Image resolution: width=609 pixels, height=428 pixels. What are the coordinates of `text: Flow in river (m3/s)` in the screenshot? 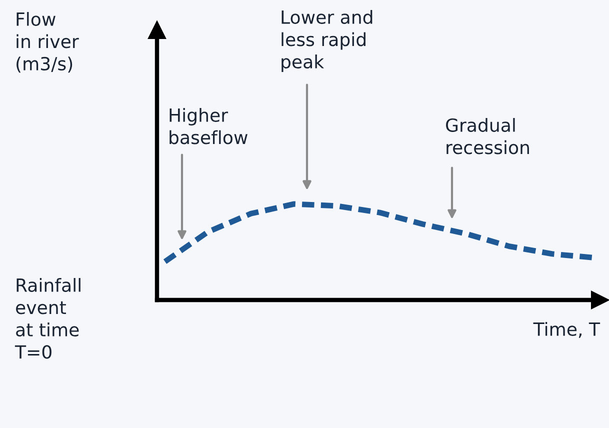 It's located at (47, 42).